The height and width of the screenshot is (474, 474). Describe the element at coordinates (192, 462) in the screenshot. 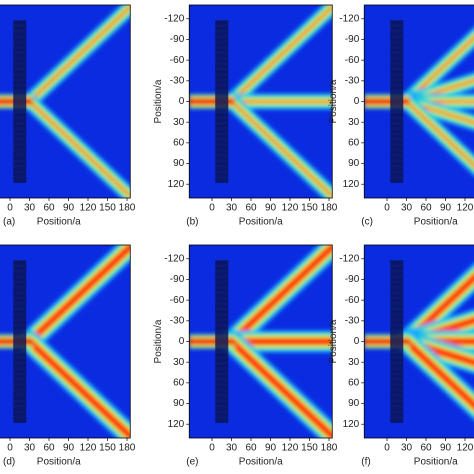

I see `panel-label: (e)` at that location.